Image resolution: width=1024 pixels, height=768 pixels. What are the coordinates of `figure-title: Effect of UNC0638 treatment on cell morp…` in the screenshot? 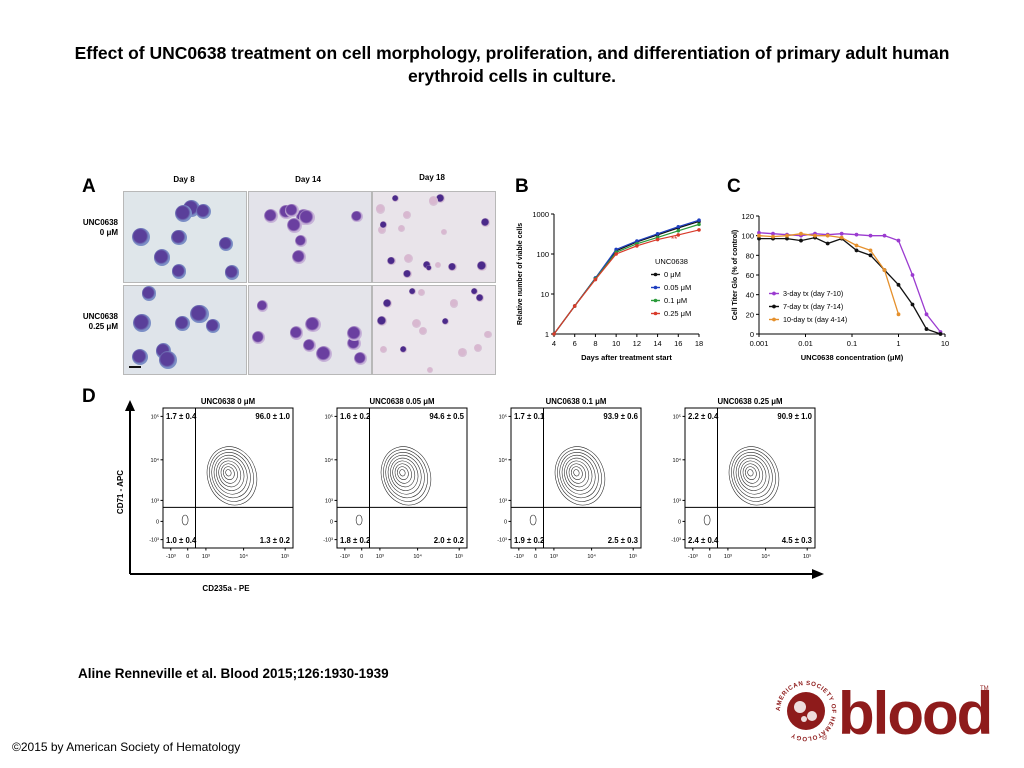 It's located at (512, 64).